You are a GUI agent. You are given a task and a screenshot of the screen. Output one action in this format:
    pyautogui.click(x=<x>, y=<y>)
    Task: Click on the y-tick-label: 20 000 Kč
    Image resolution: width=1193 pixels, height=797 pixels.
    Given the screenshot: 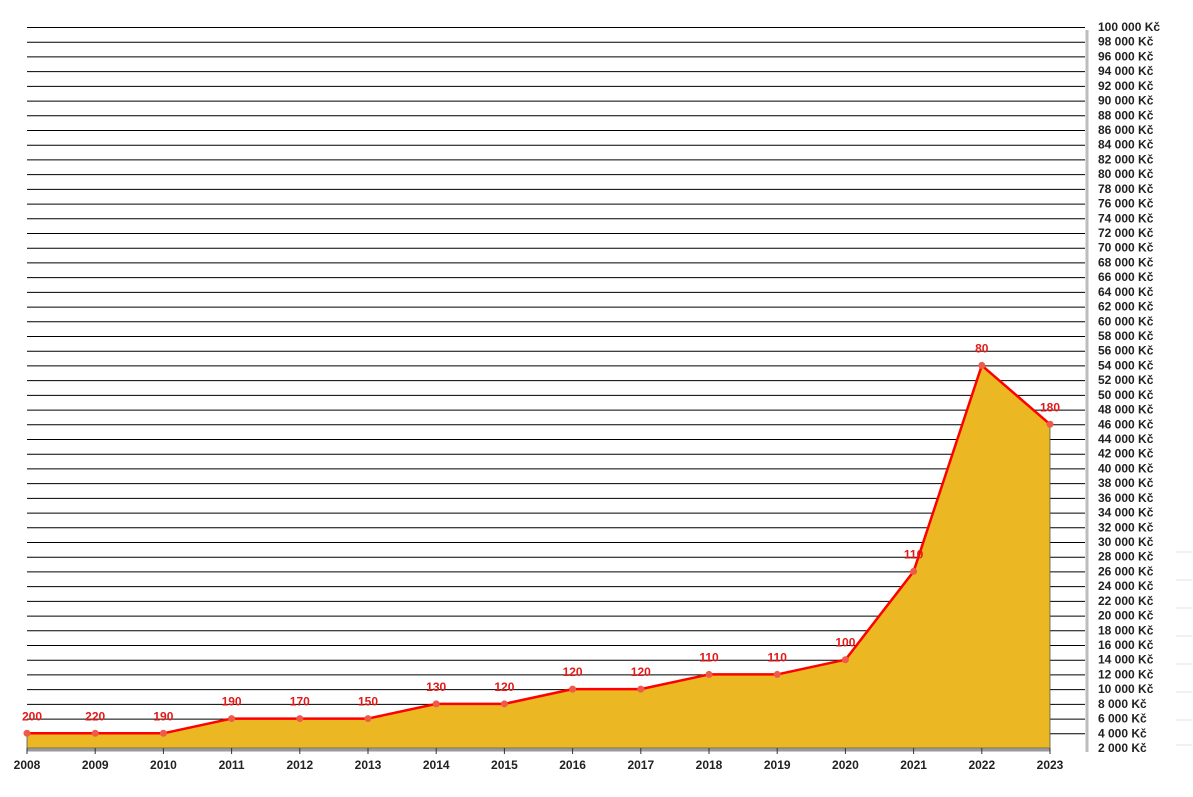 What is the action you would take?
    pyautogui.click(x=1126, y=616)
    